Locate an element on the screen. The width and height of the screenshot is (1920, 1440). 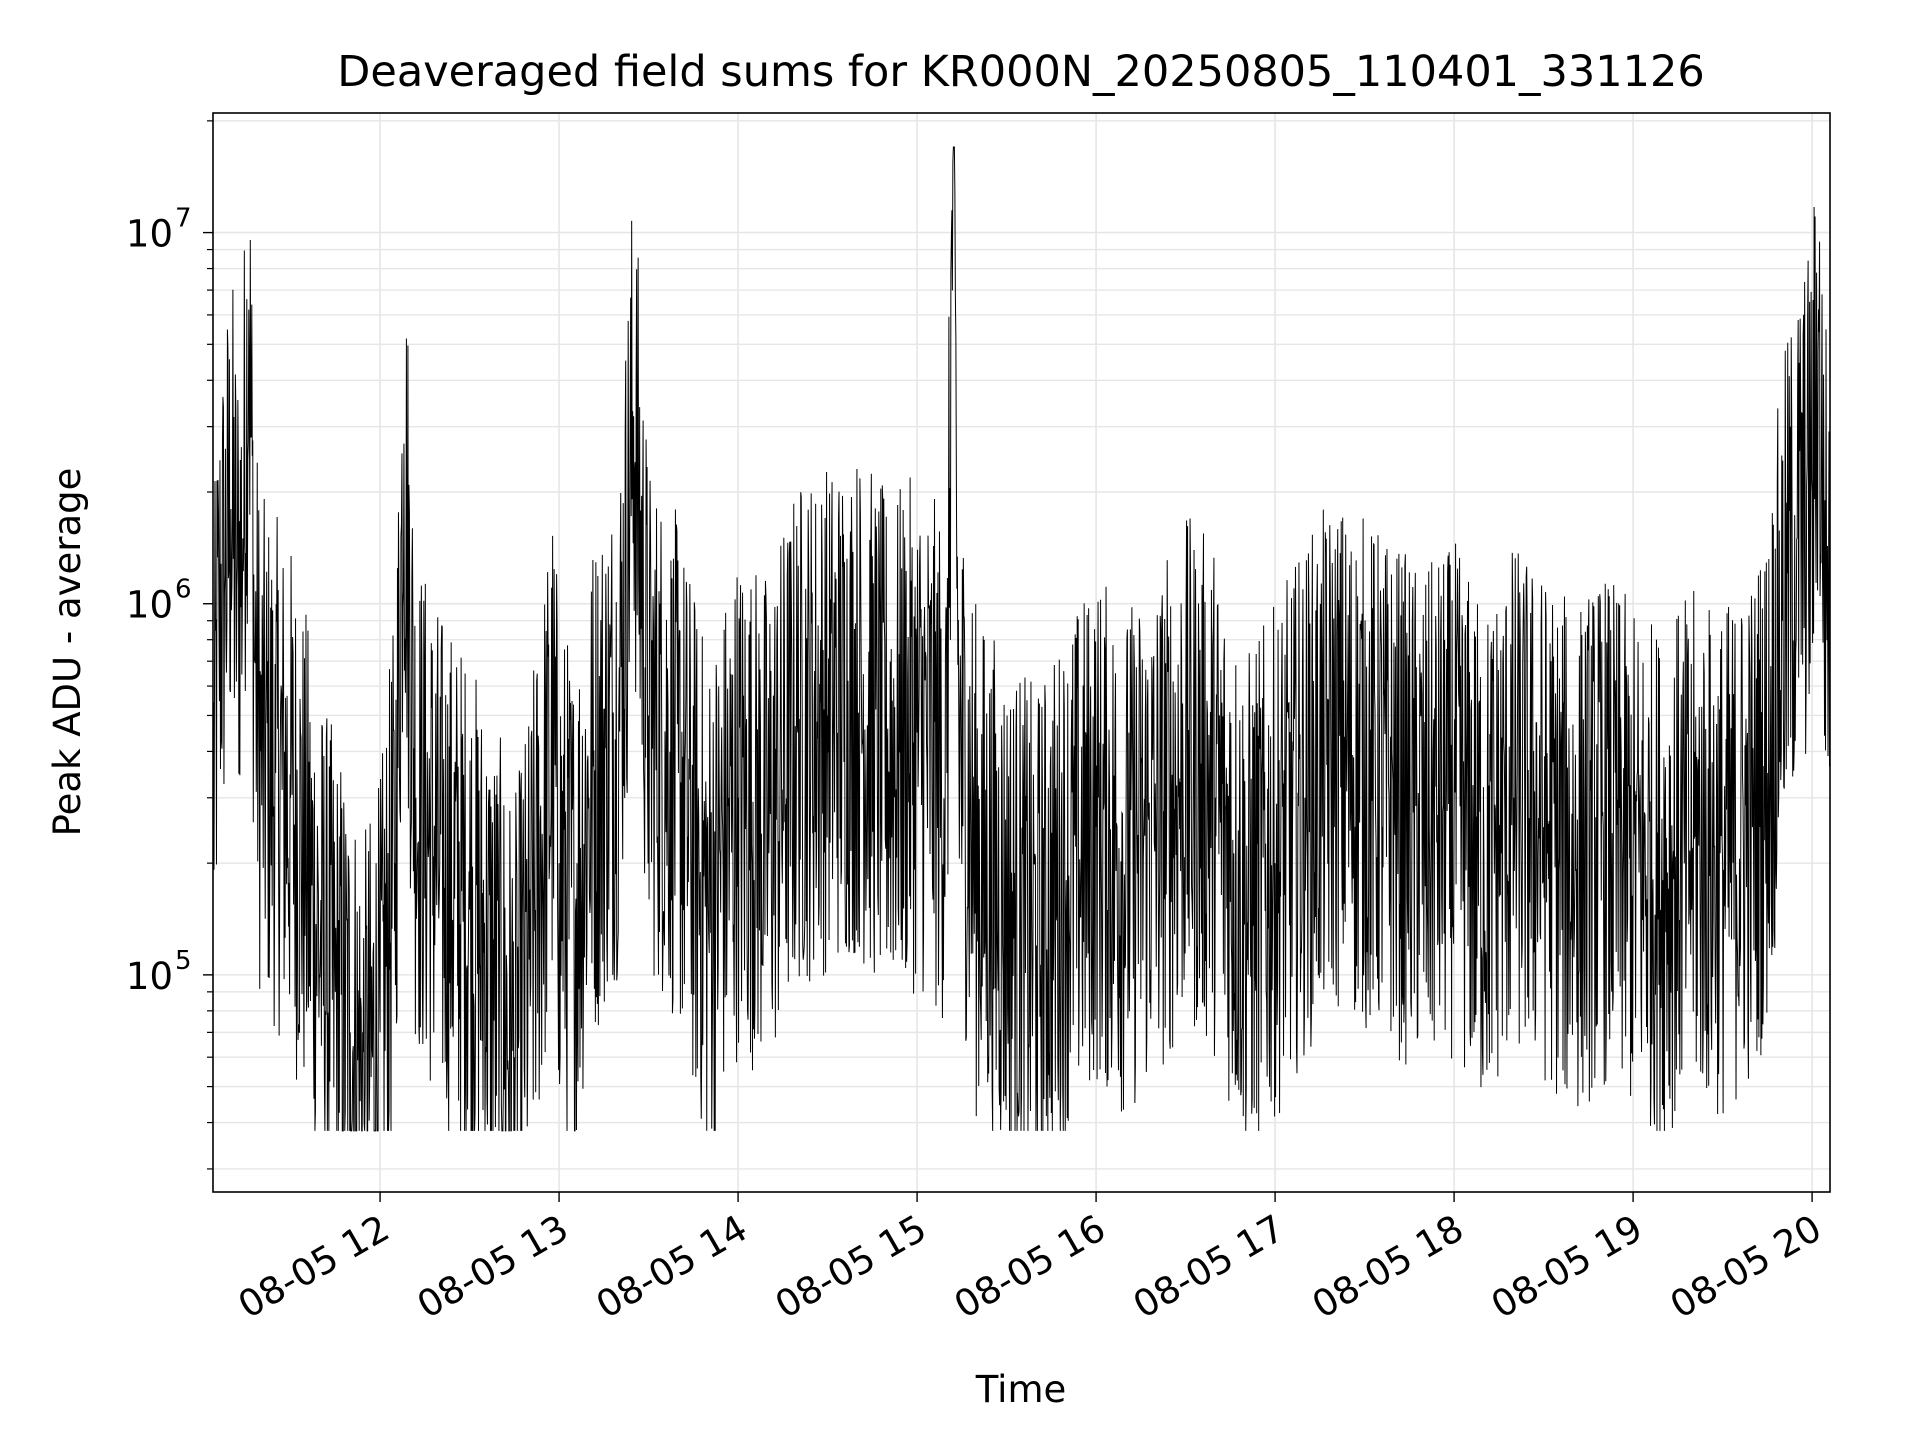
y-tick-exponent: 5 is located at coordinates (183, 961).